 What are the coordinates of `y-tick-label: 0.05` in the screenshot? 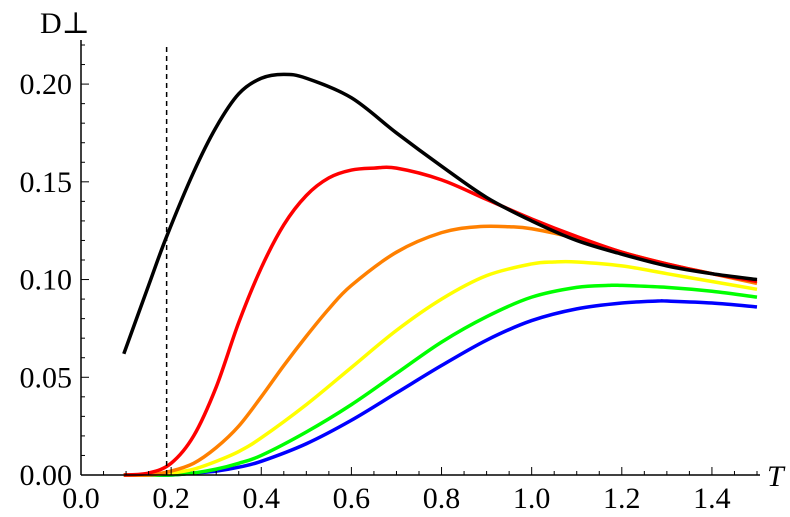 It's located at (46, 377).